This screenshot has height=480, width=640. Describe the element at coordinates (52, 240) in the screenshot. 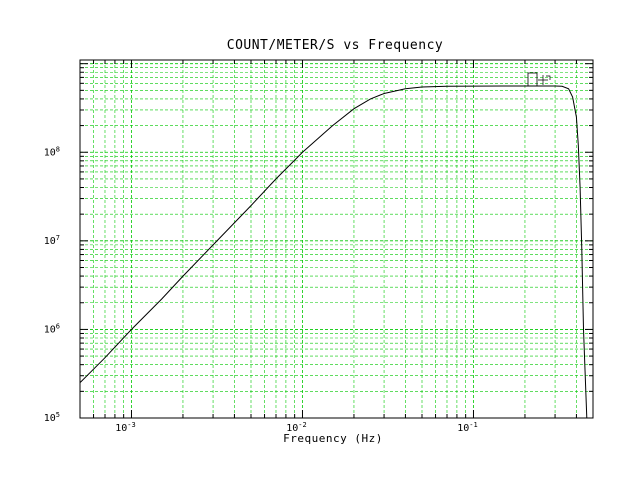

I see `y-tick-label: 10⁷` at that location.